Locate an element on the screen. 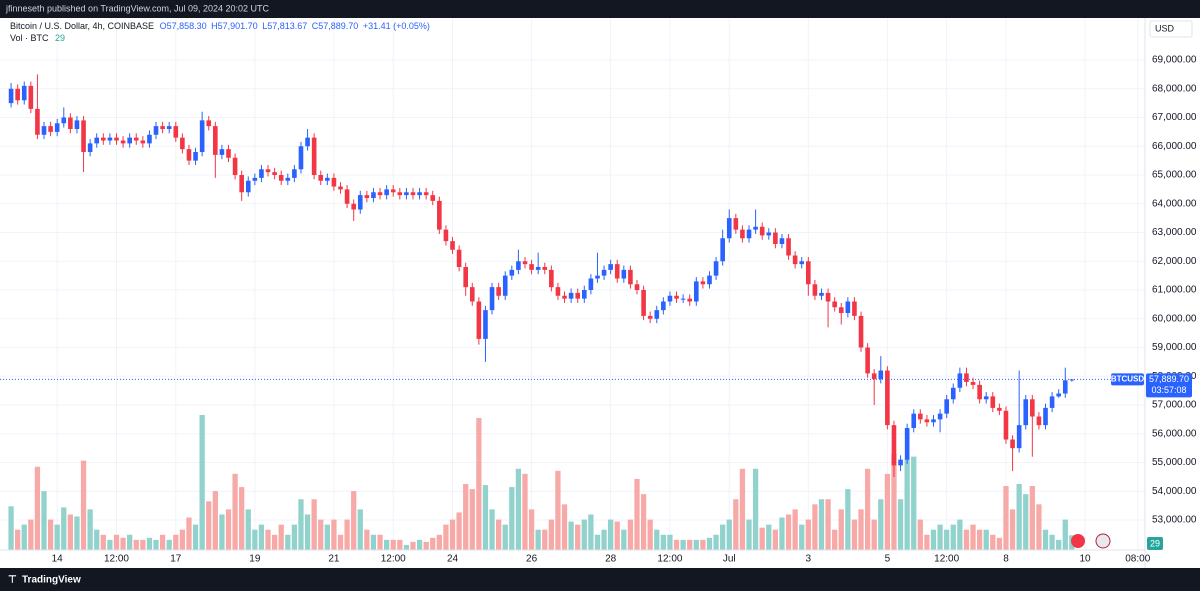 This screenshot has width=1200, height=591. y-tick-label: 63,000.00 is located at coordinates (1174, 232).